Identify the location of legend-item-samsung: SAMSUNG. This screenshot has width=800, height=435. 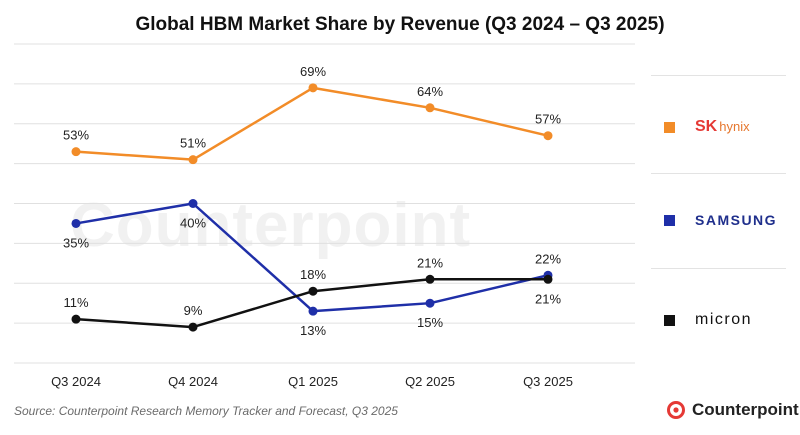
(720, 220).